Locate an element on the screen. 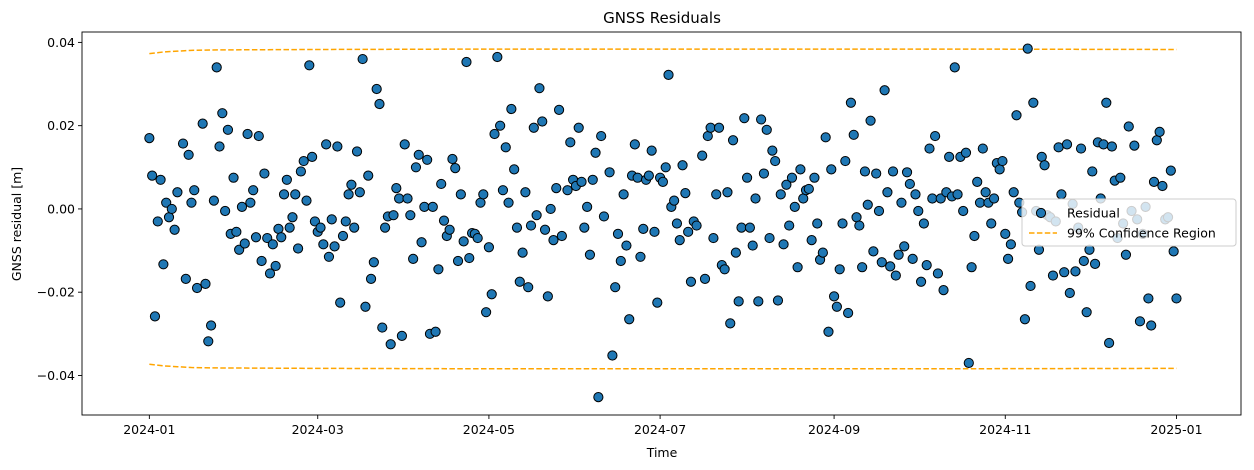 The height and width of the screenshot is (470, 1254). x-tick-label: 2024-01 is located at coordinates (149, 429).